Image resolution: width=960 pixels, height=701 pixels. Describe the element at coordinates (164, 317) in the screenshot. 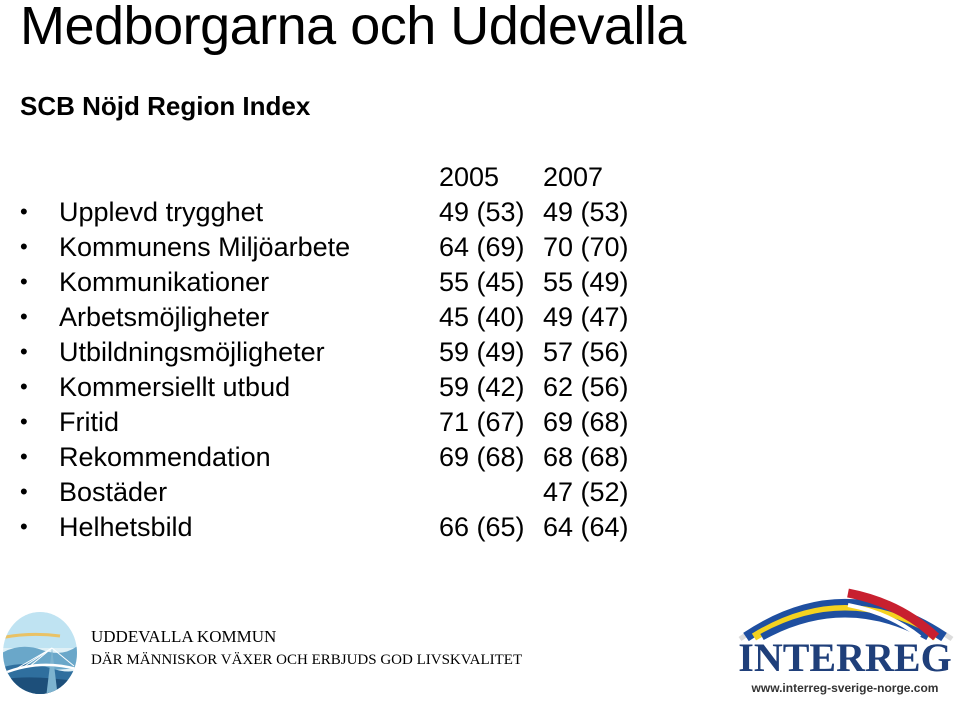

I see `item-label: Arbetsmöjligheter` at that location.